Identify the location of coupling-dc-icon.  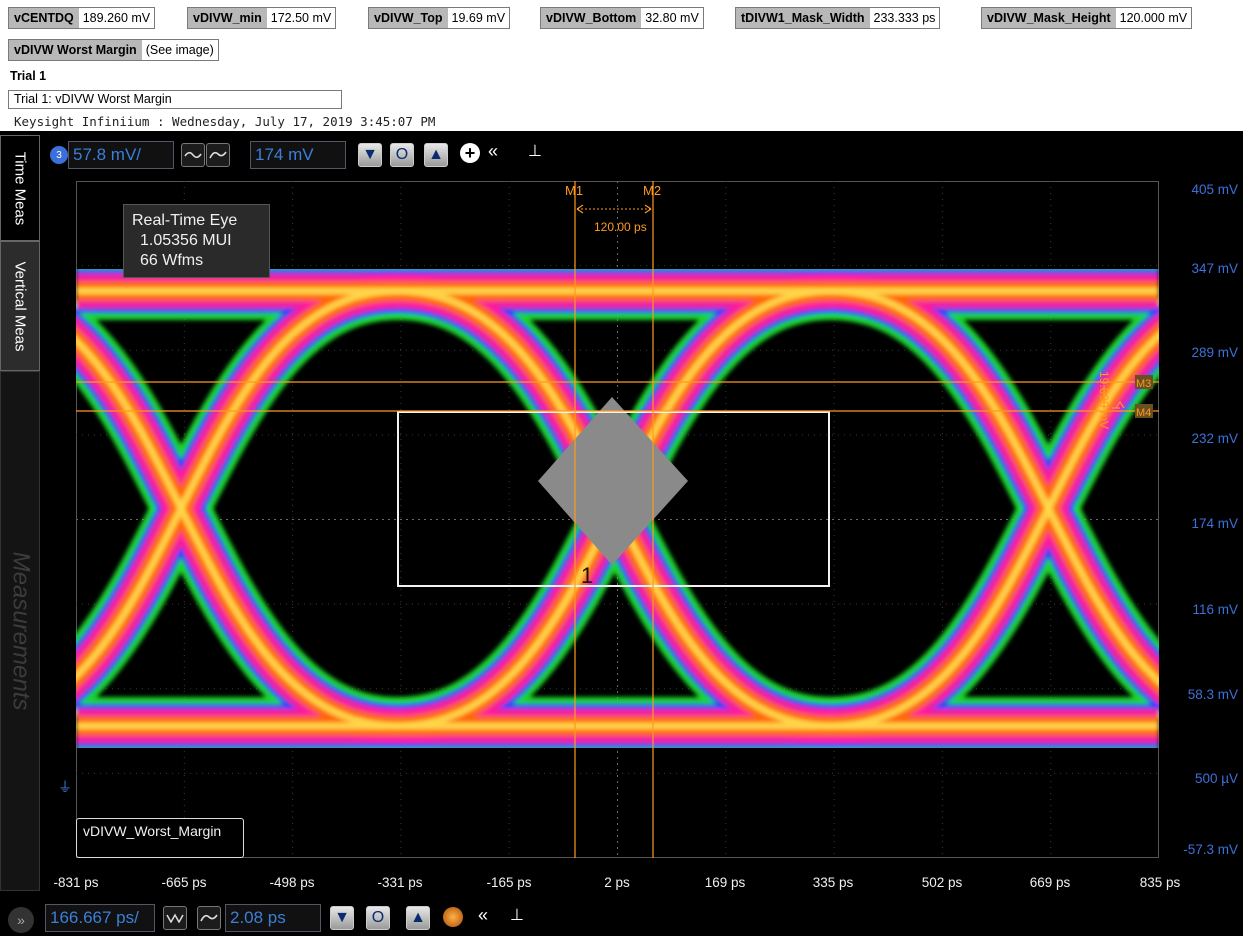
(218, 155).